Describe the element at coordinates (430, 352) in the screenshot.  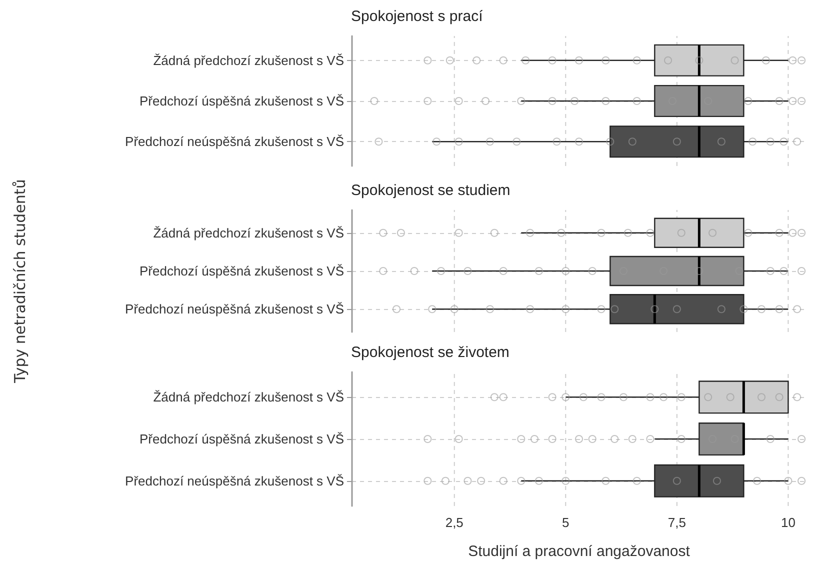
I see `chart-title: Spokojenost se životem` at that location.